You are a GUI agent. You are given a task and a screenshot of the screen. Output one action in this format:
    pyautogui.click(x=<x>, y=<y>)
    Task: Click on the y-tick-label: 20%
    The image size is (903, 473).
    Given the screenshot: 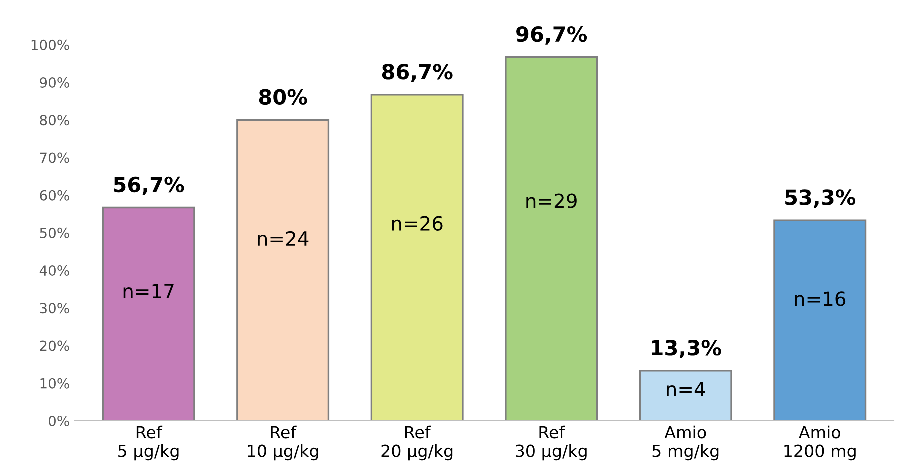 What is the action you would take?
    pyautogui.click(x=55, y=346)
    